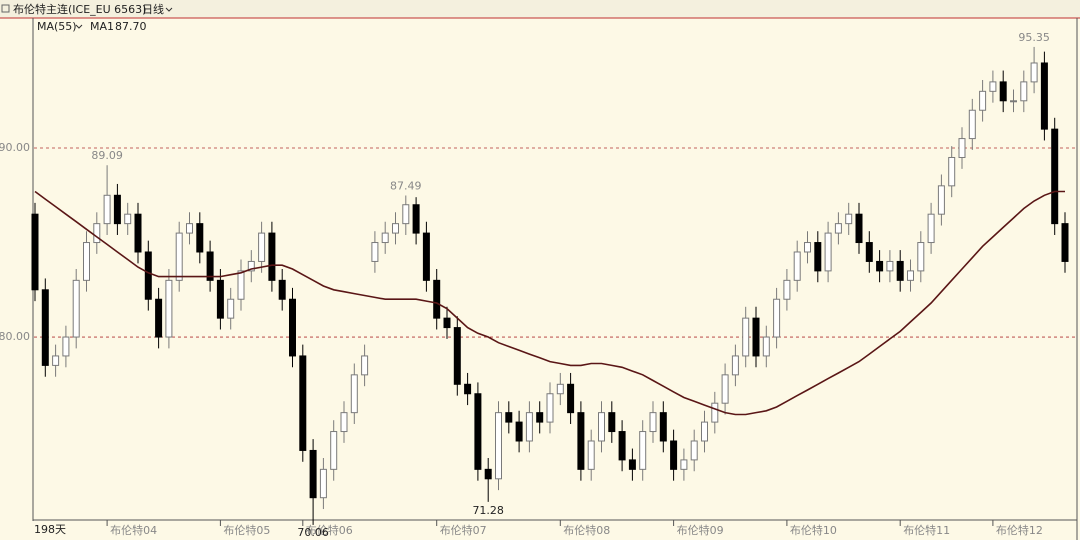 Image resolution: width=1080 pixels, height=540 pixels. I want to click on y-tick-label: 80.00, so click(15, 336).